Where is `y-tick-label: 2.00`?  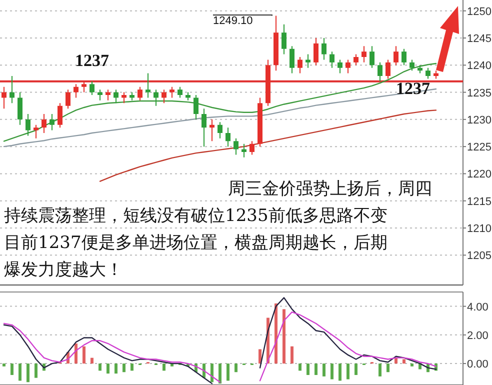
y-tick-label: 2.00 is located at coordinates (477, 336).